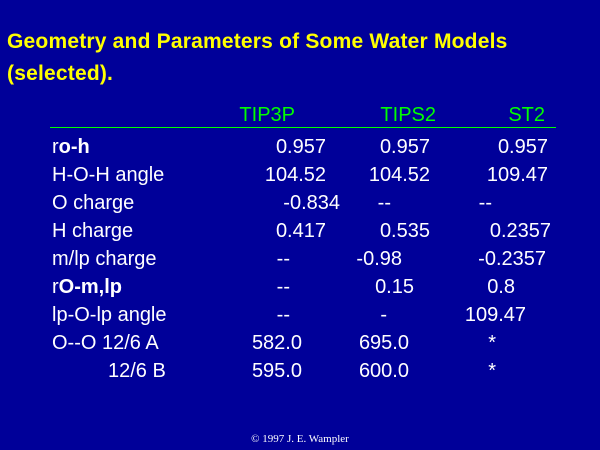 The height and width of the screenshot is (450, 600). I want to click on row-label: ro-h, so click(71, 147).